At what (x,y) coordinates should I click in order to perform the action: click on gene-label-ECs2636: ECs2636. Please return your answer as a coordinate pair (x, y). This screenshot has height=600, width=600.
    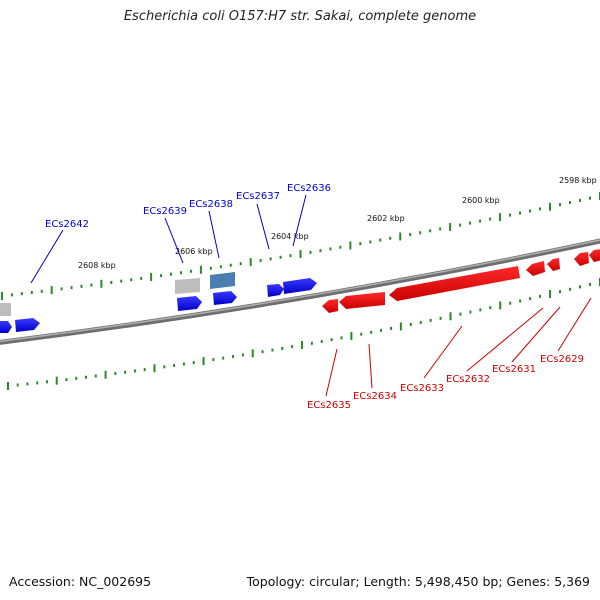
    Looking at the image, I should click on (309, 188).